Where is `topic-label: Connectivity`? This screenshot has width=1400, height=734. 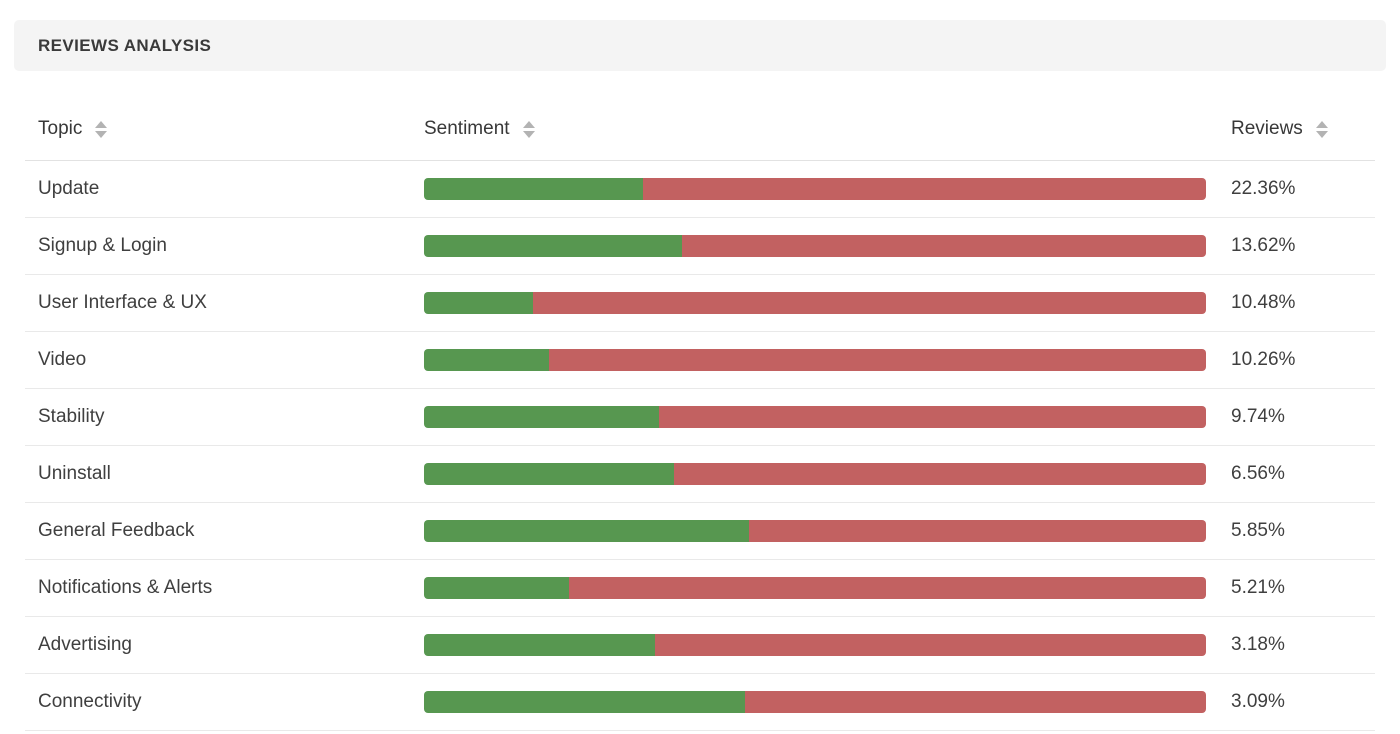
topic-label: Connectivity is located at coordinates (90, 701).